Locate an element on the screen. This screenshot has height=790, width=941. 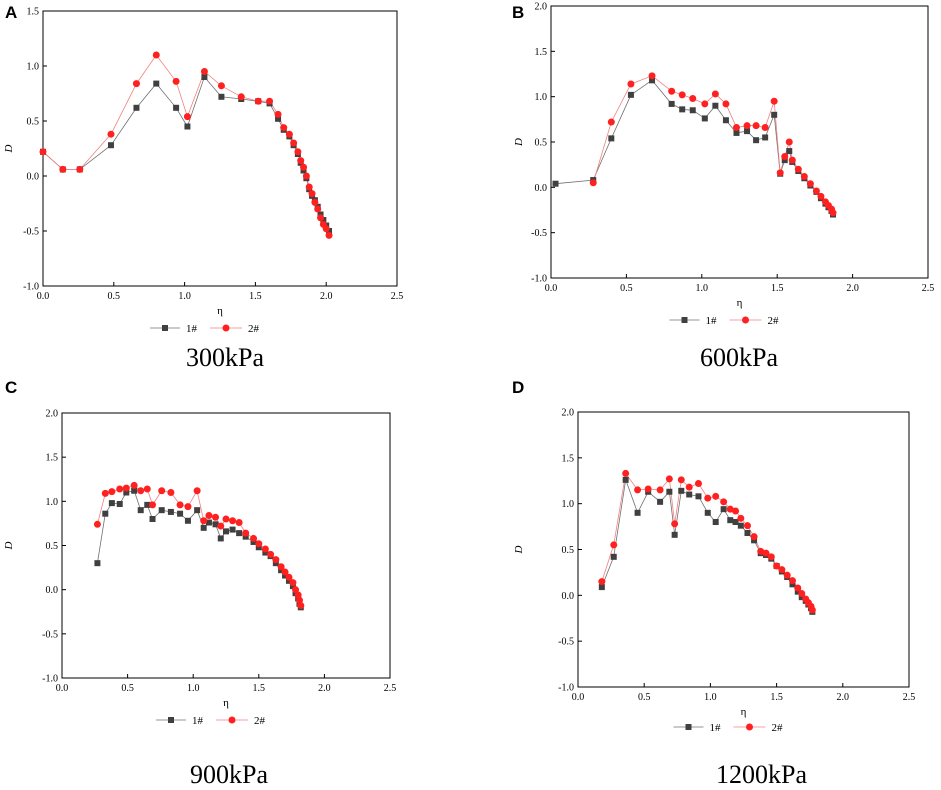
panel-letter: B is located at coordinates (518, 12).